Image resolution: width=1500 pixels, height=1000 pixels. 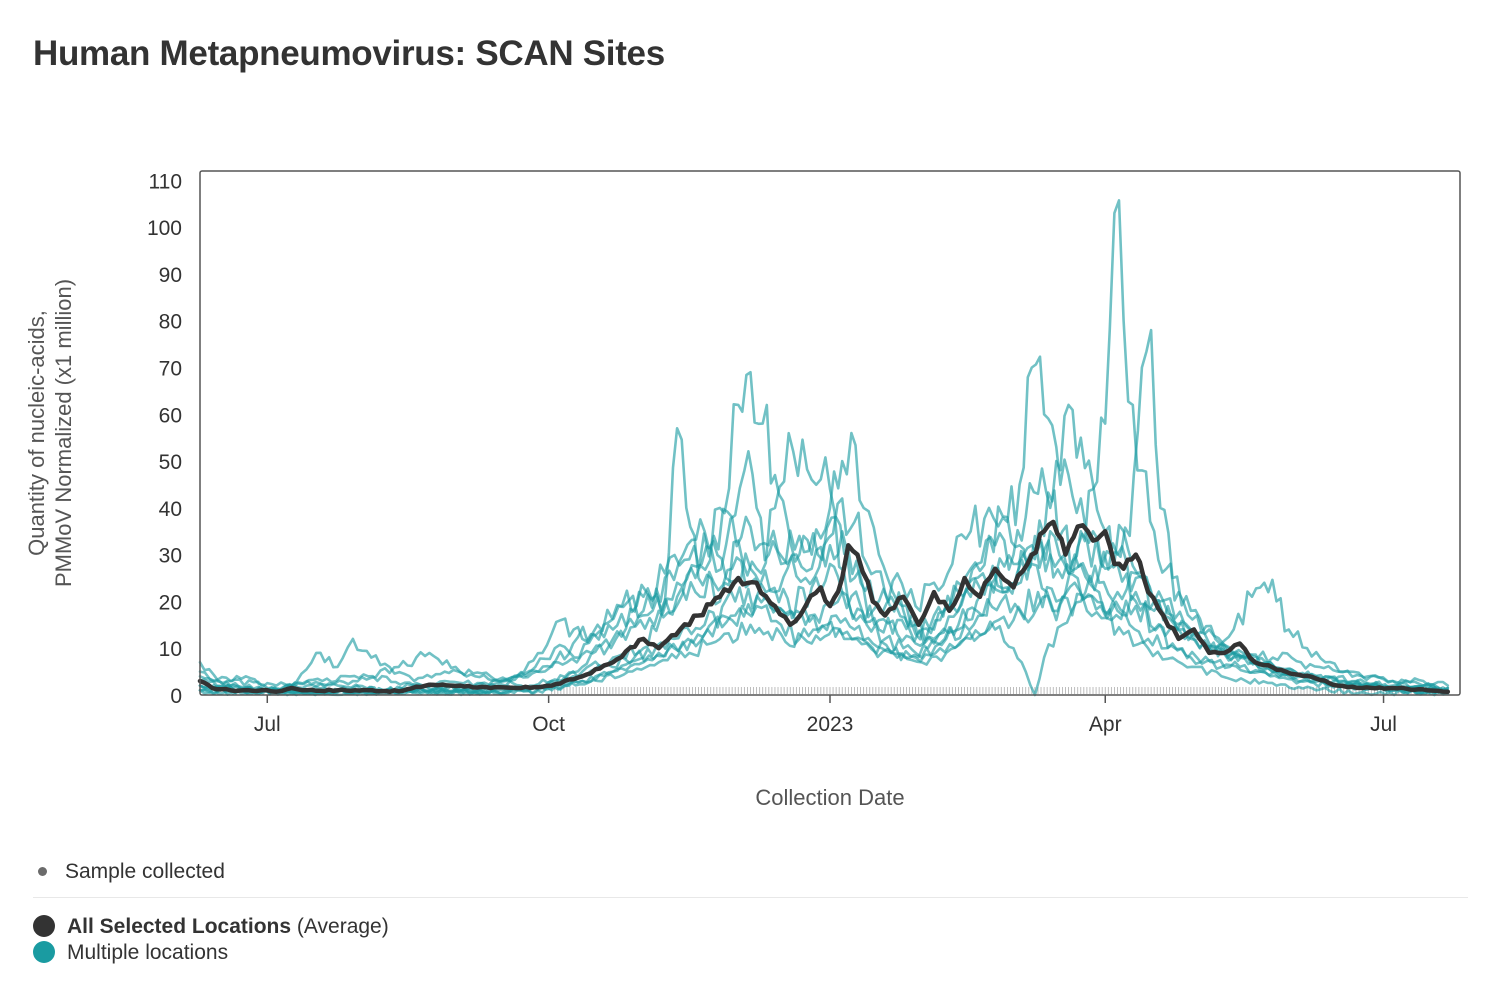 What do you see at coordinates (44, 926) in the screenshot?
I see `average-dot-icon` at bounding box center [44, 926].